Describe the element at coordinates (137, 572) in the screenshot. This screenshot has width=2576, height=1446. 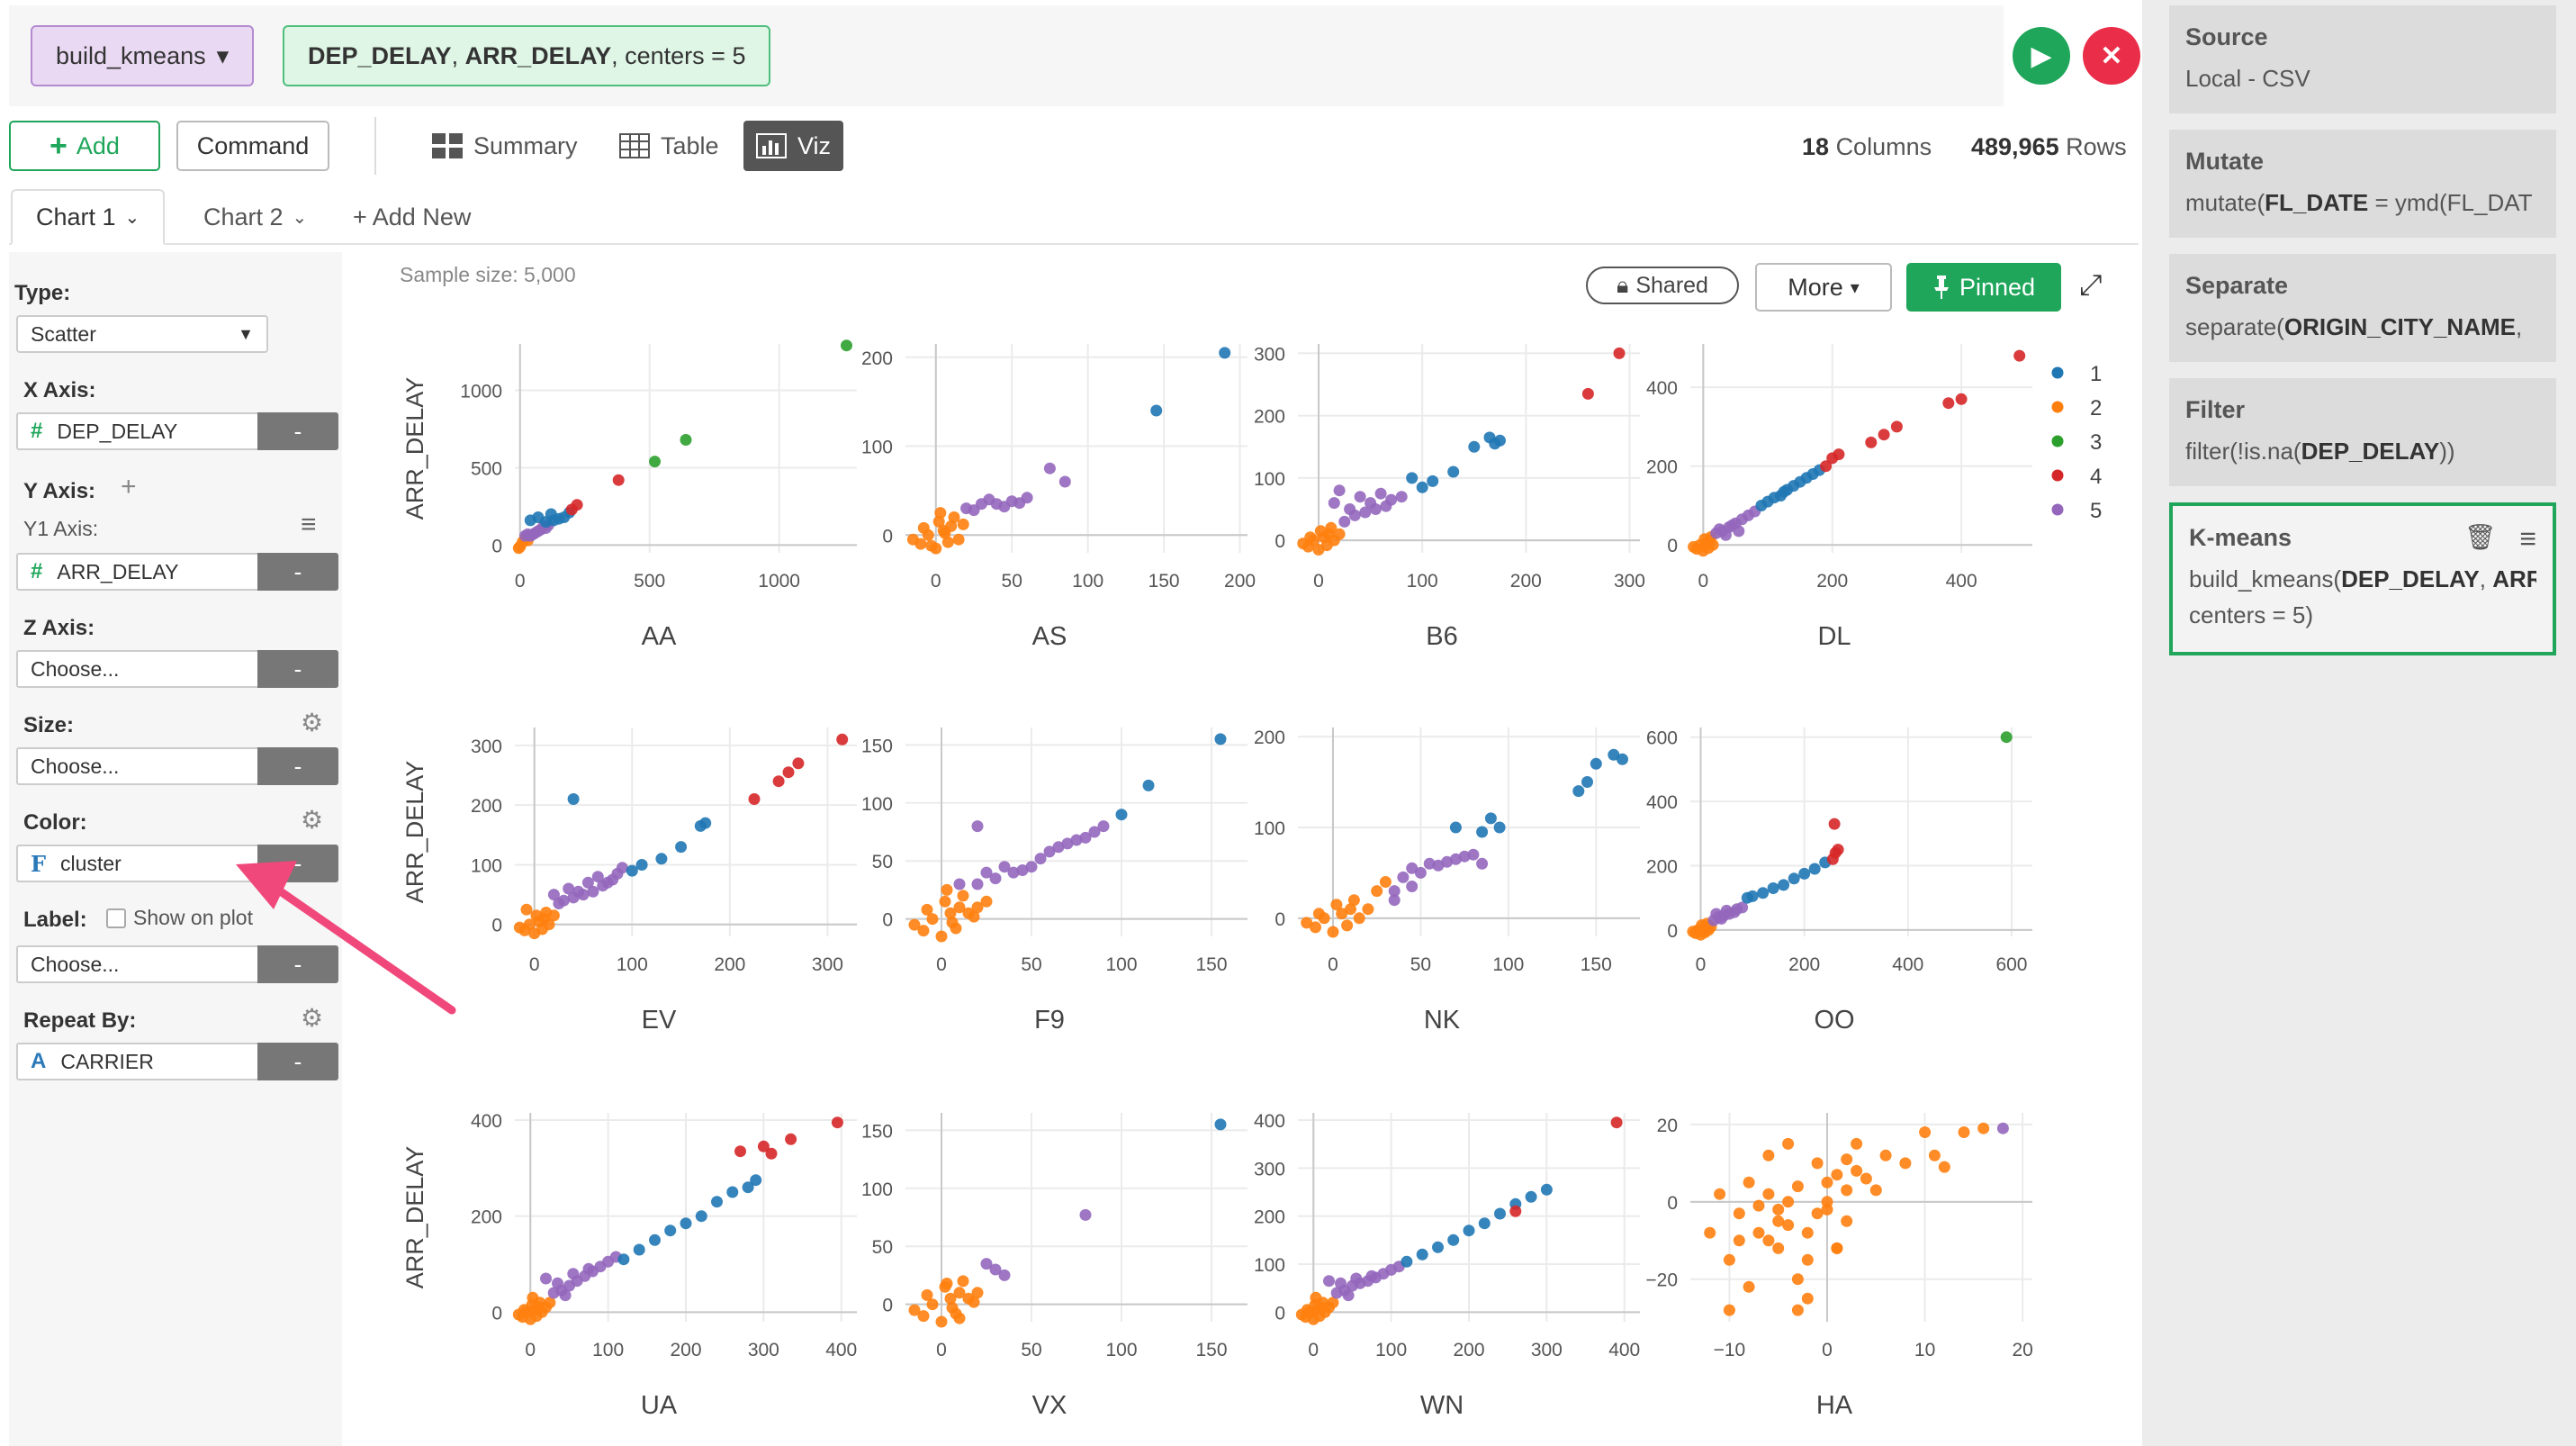
I see `y-axis-field: # ARR_DELAY` at that location.